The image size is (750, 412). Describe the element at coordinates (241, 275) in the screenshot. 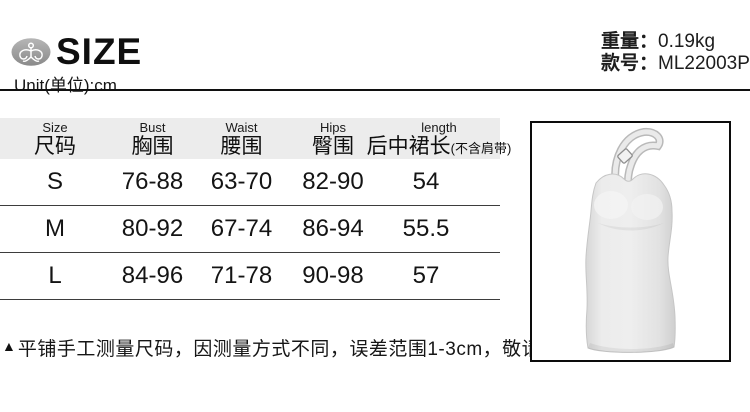

I see `cell-waist: 71-78` at that location.